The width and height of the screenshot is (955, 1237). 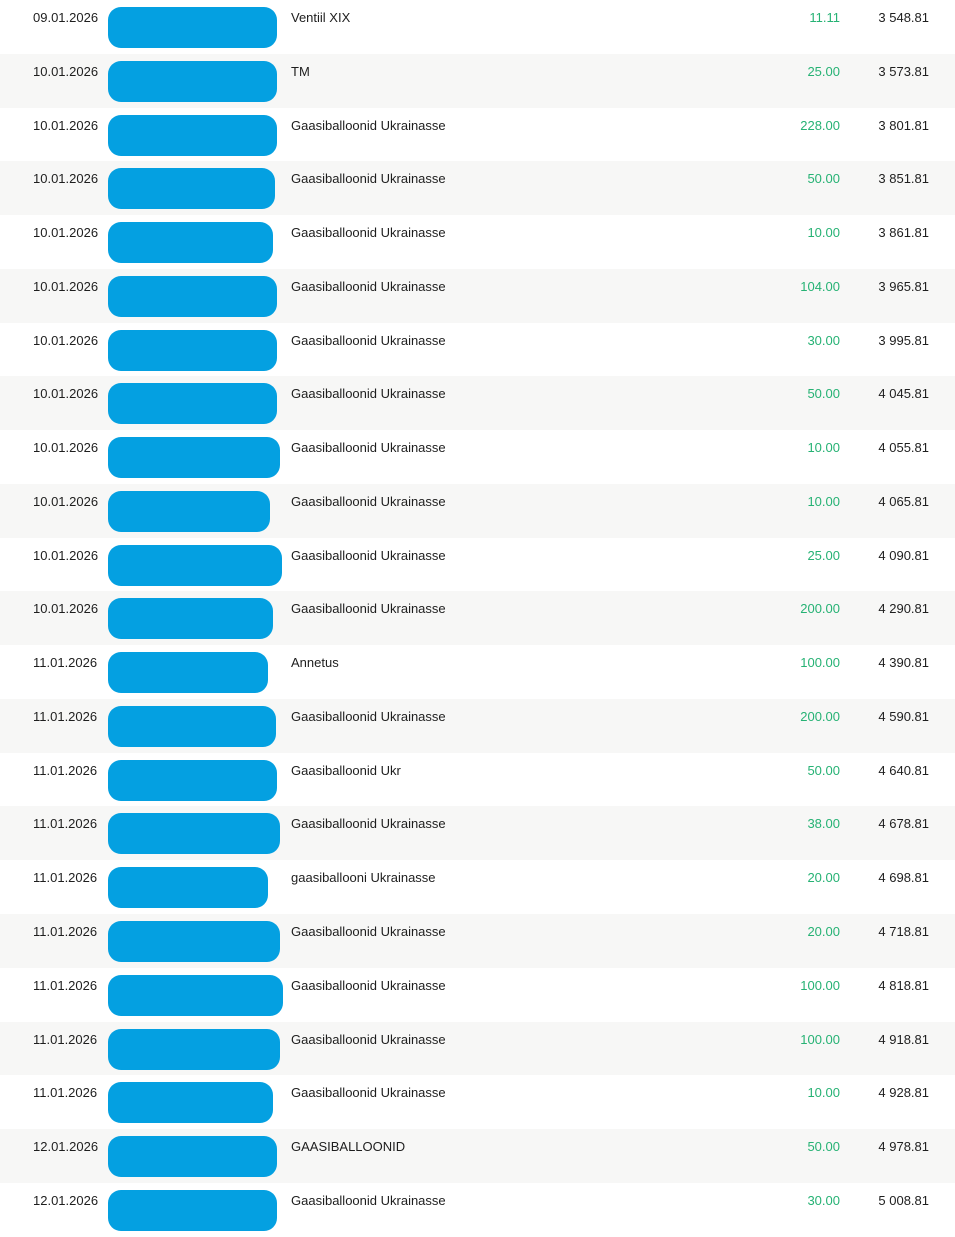 What do you see at coordinates (903, 17) in the screenshot?
I see `transaction-balance: 3 548.81` at bounding box center [903, 17].